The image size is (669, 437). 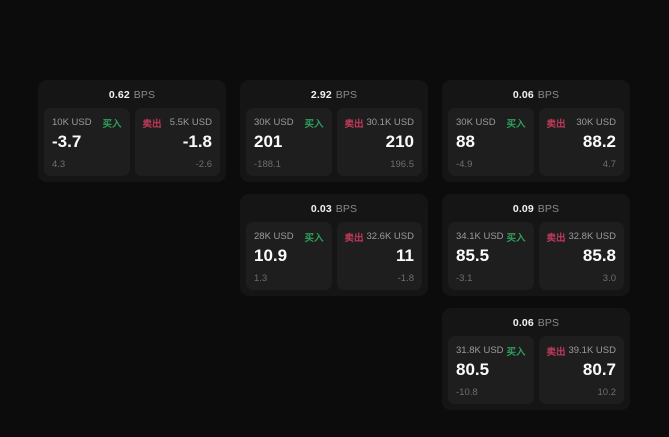 I want to click on buy-value: -3.7, so click(x=67, y=141).